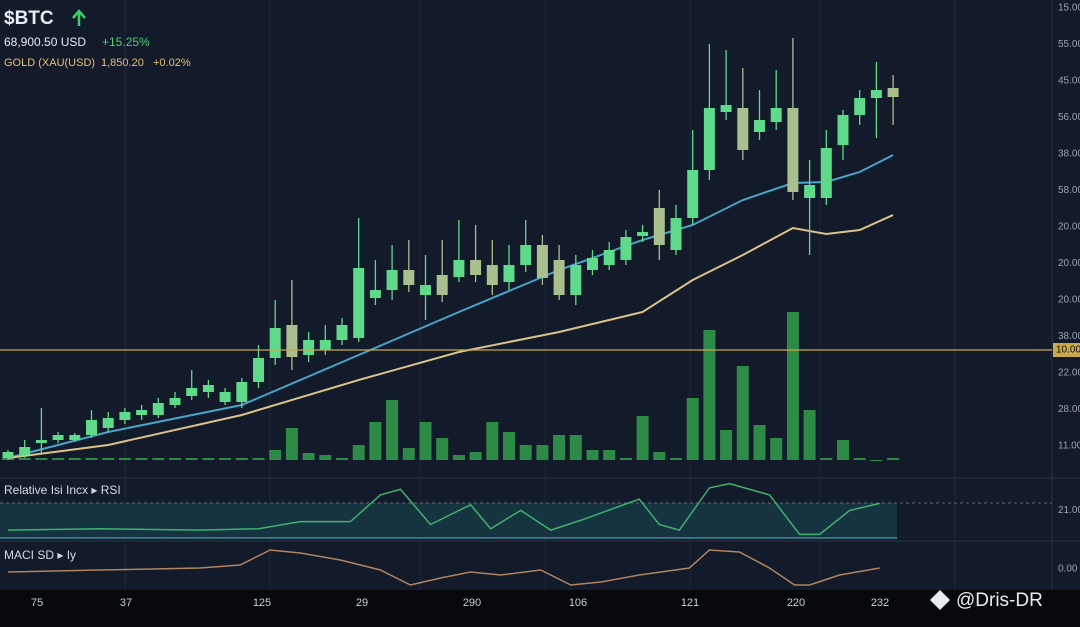 The width and height of the screenshot is (1080, 627). I want to click on rsi-band, so click(448, 520).